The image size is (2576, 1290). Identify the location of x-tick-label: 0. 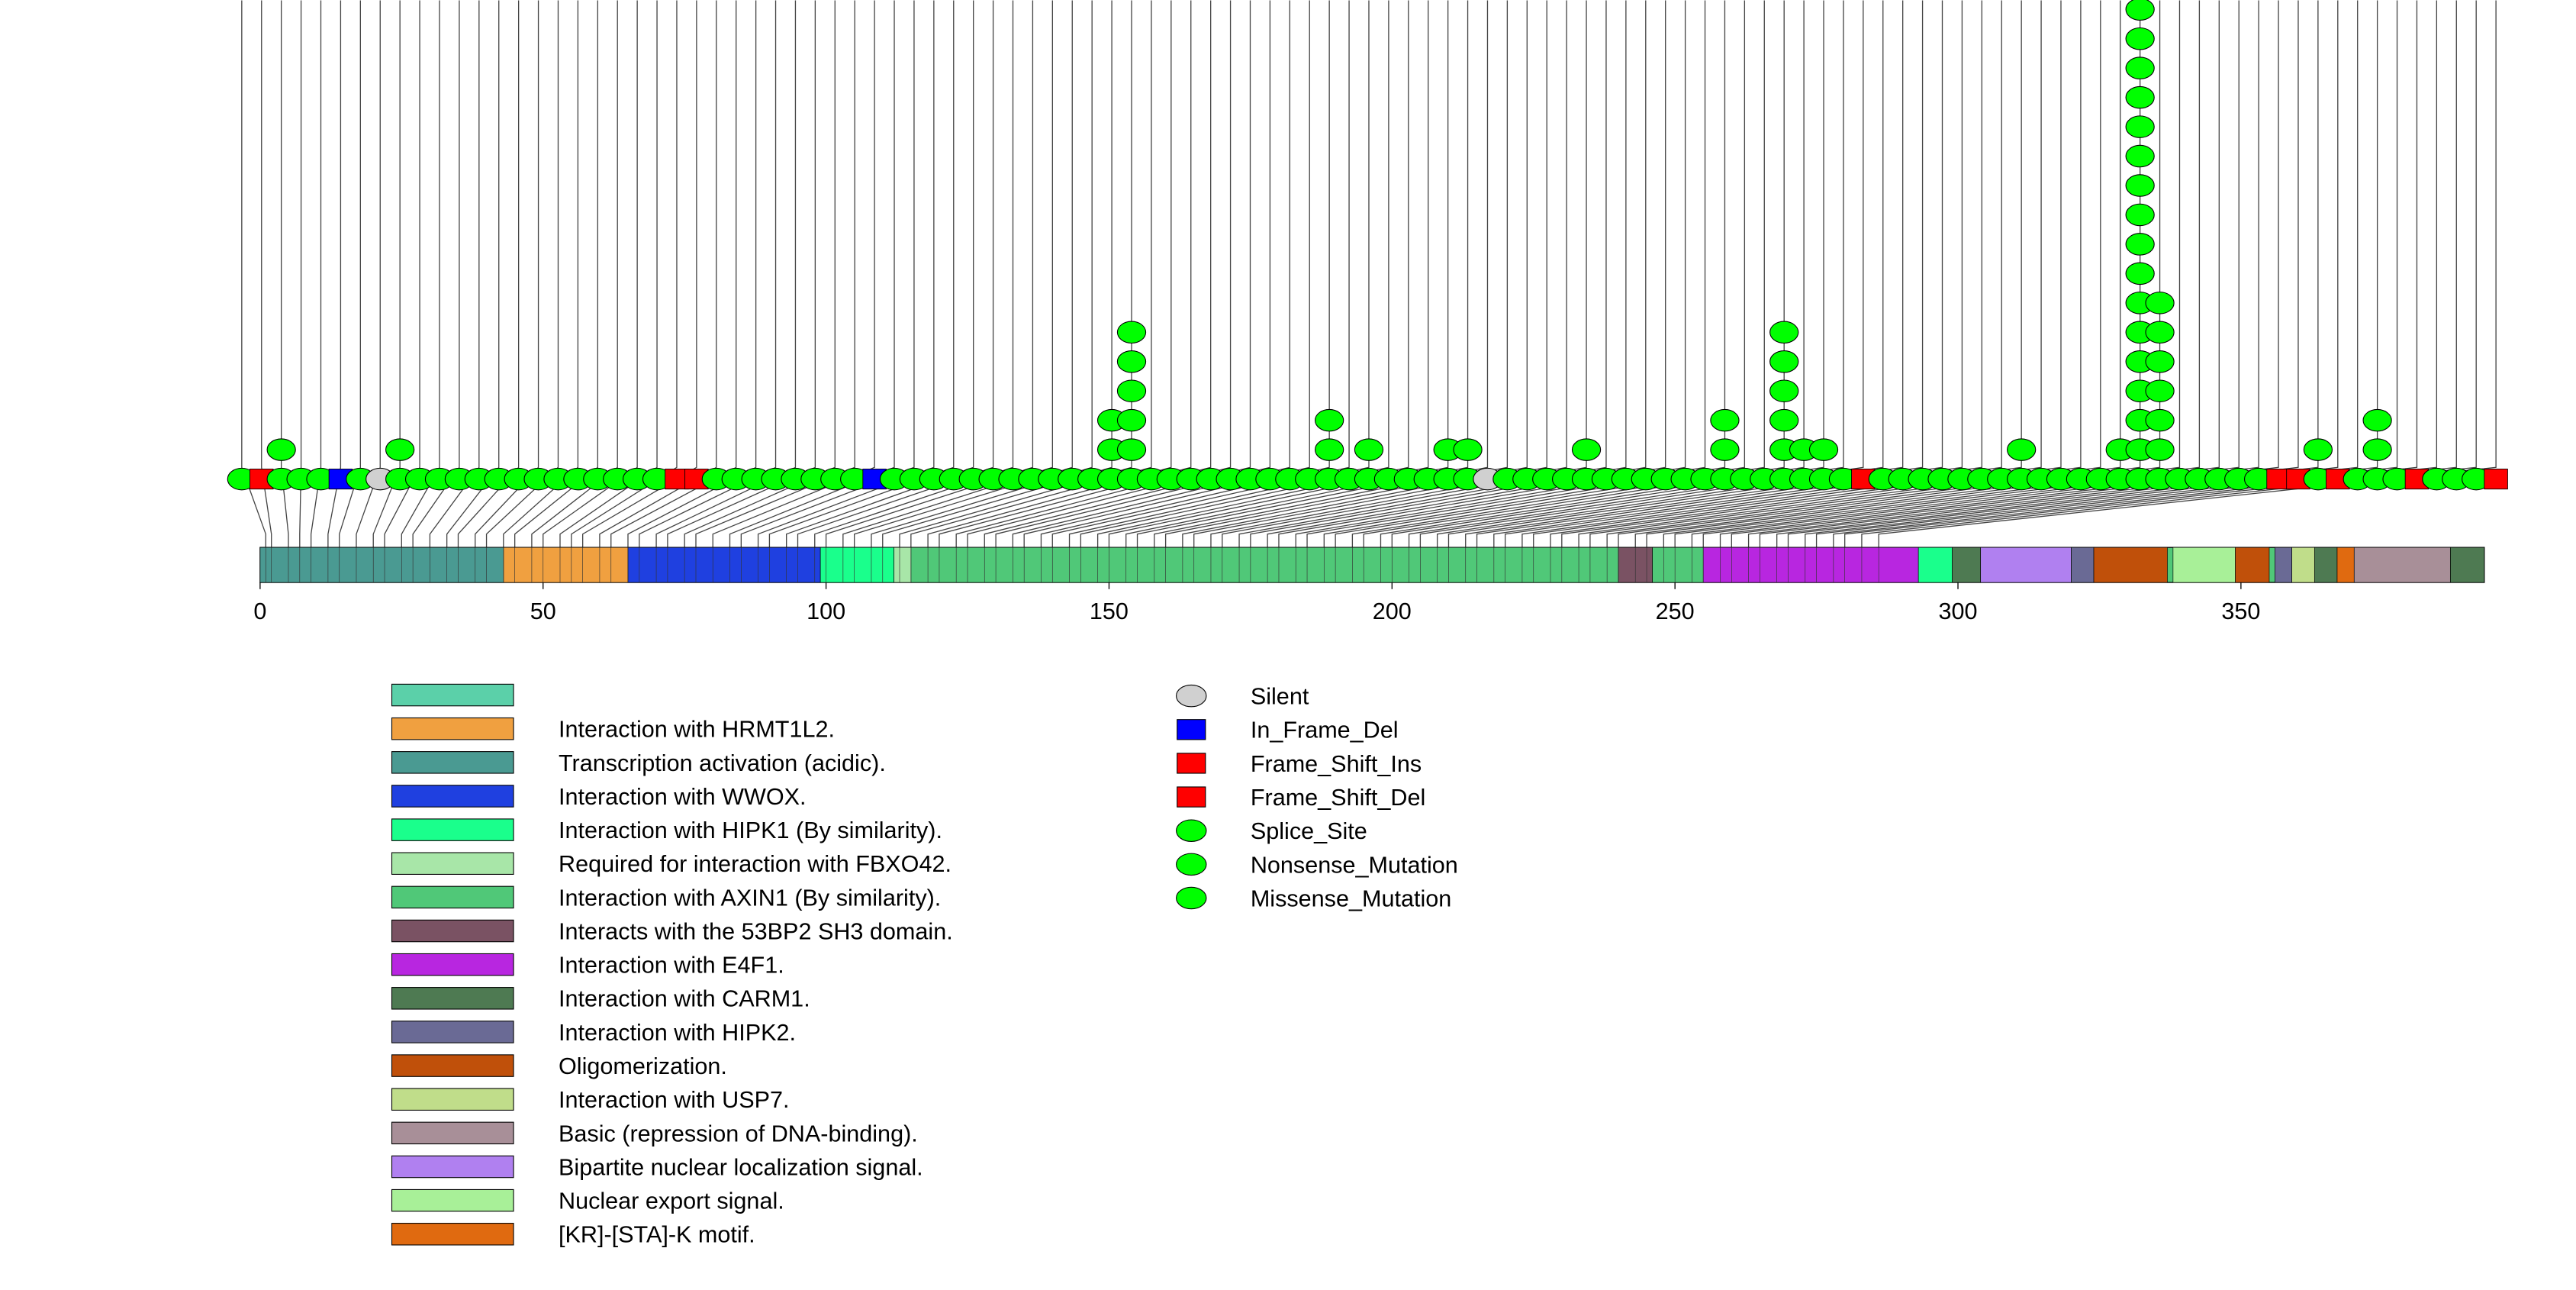
(259, 611).